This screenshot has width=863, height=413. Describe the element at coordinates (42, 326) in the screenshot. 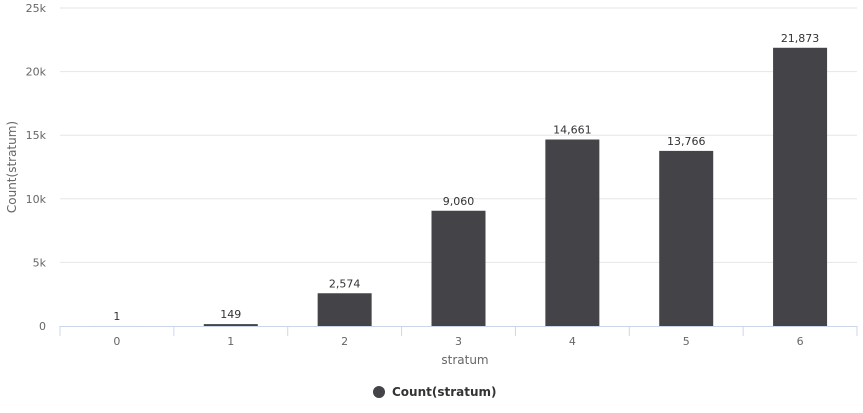

I see `y-tick-label: 0` at that location.